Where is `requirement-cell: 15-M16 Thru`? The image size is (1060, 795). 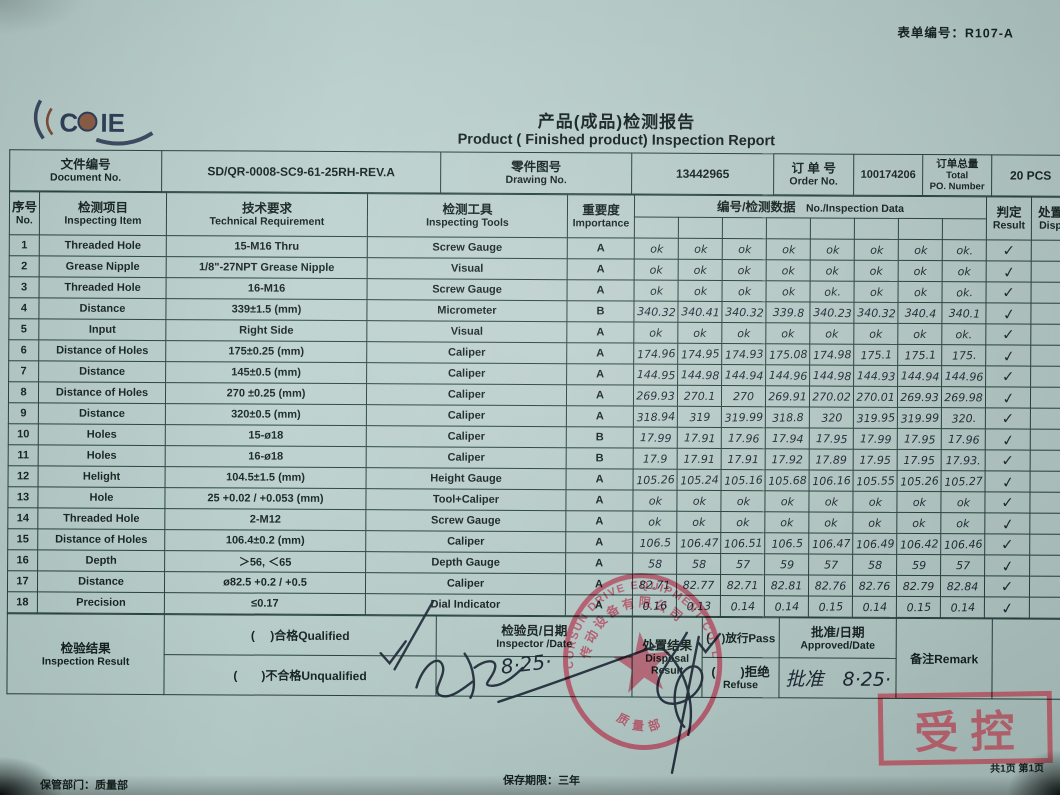
requirement-cell: 15-M16 Thru is located at coordinates (267, 246).